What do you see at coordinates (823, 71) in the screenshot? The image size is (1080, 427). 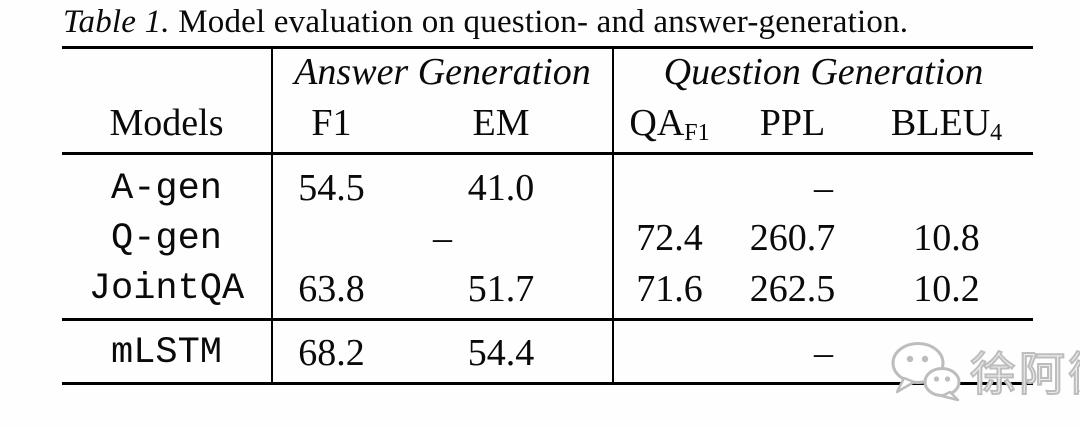 I see `question-generation-group-header: Question Generation` at bounding box center [823, 71].